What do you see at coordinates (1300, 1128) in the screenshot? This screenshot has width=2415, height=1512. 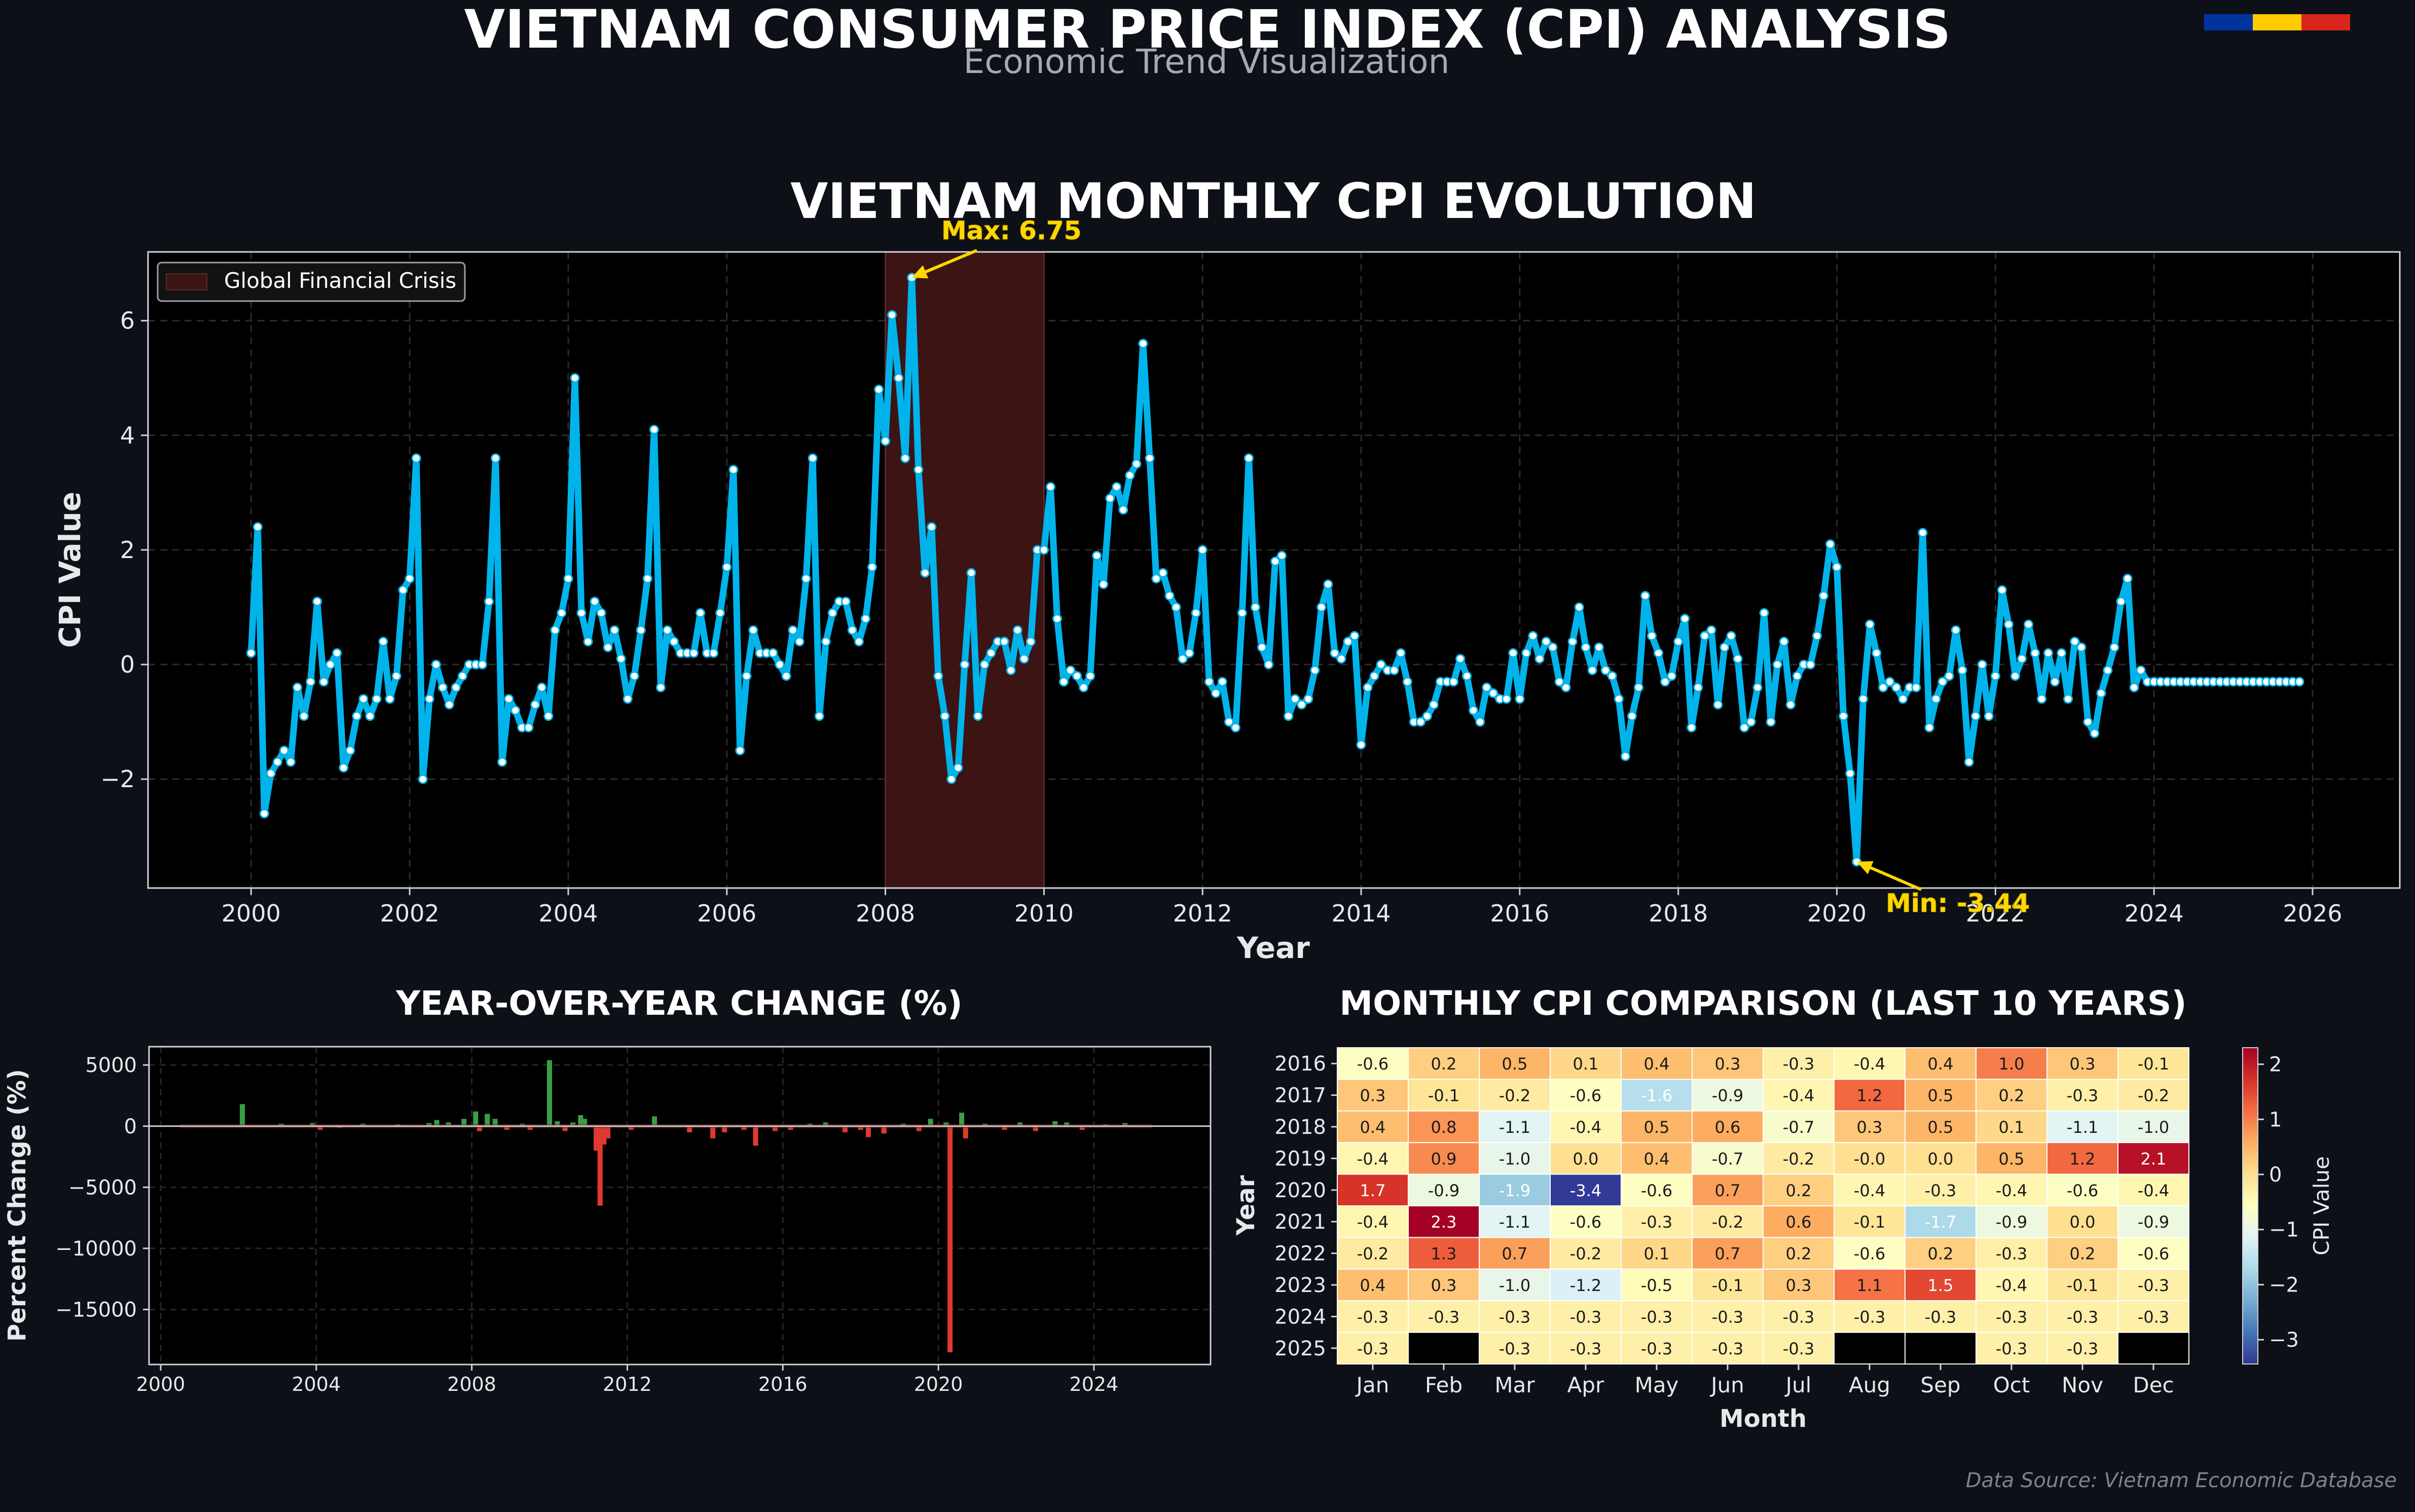 I see `heatmap-year-label: 2018` at bounding box center [1300, 1128].